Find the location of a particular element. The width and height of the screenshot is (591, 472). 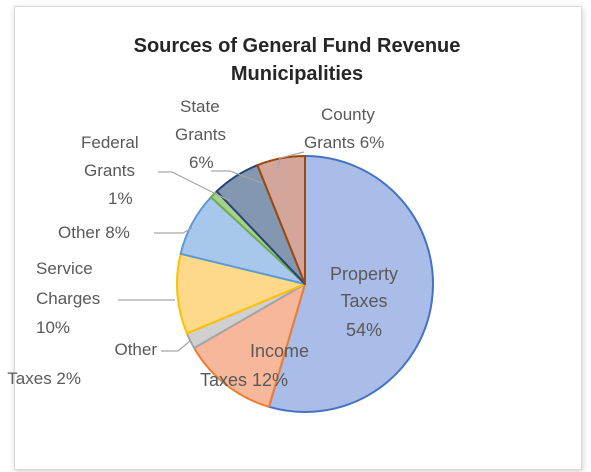

slice-label-other-line1: Other 8% is located at coordinates (94, 232).